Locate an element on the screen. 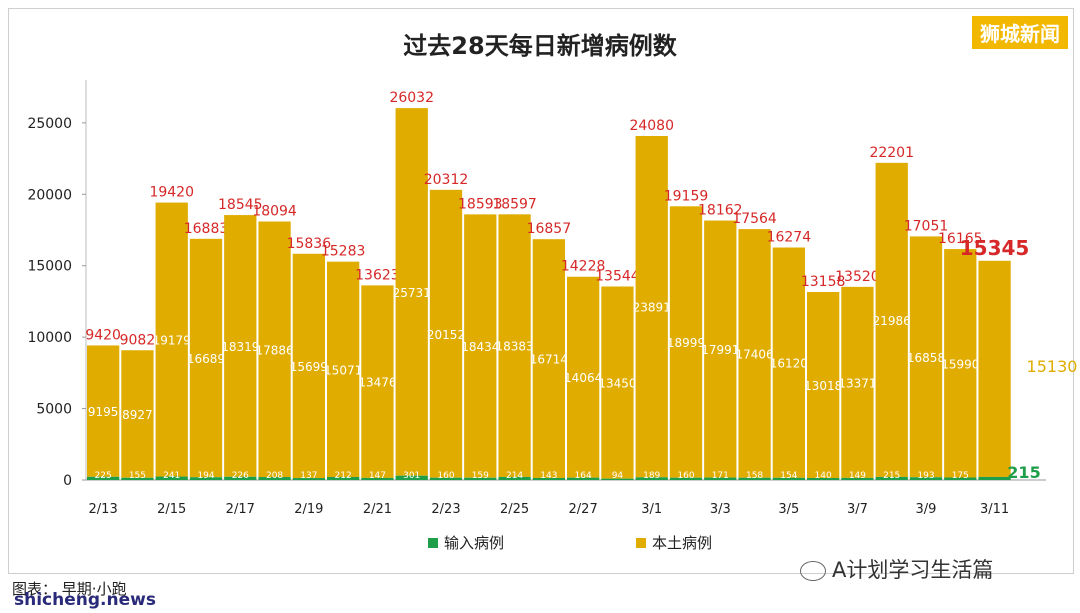  x-tick-label: 2/19 is located at coordinates (308, 509).